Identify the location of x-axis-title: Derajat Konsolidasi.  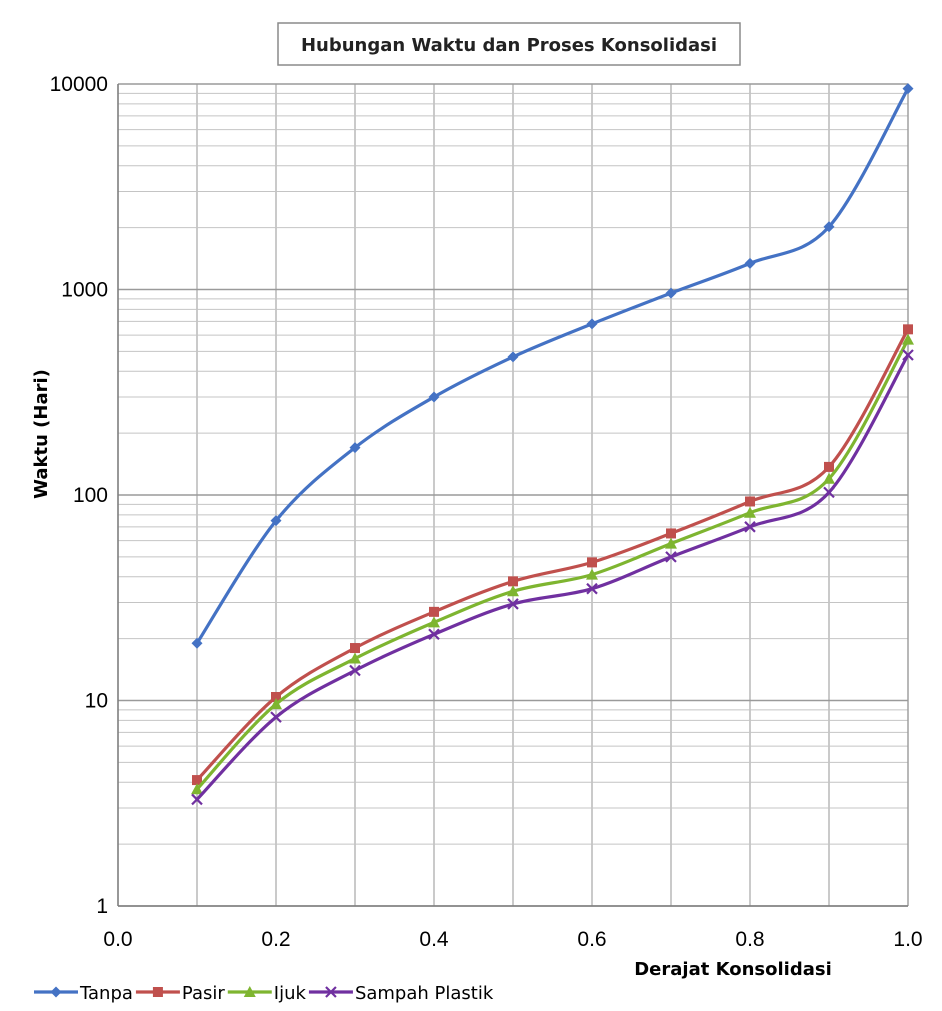
(733, 969).